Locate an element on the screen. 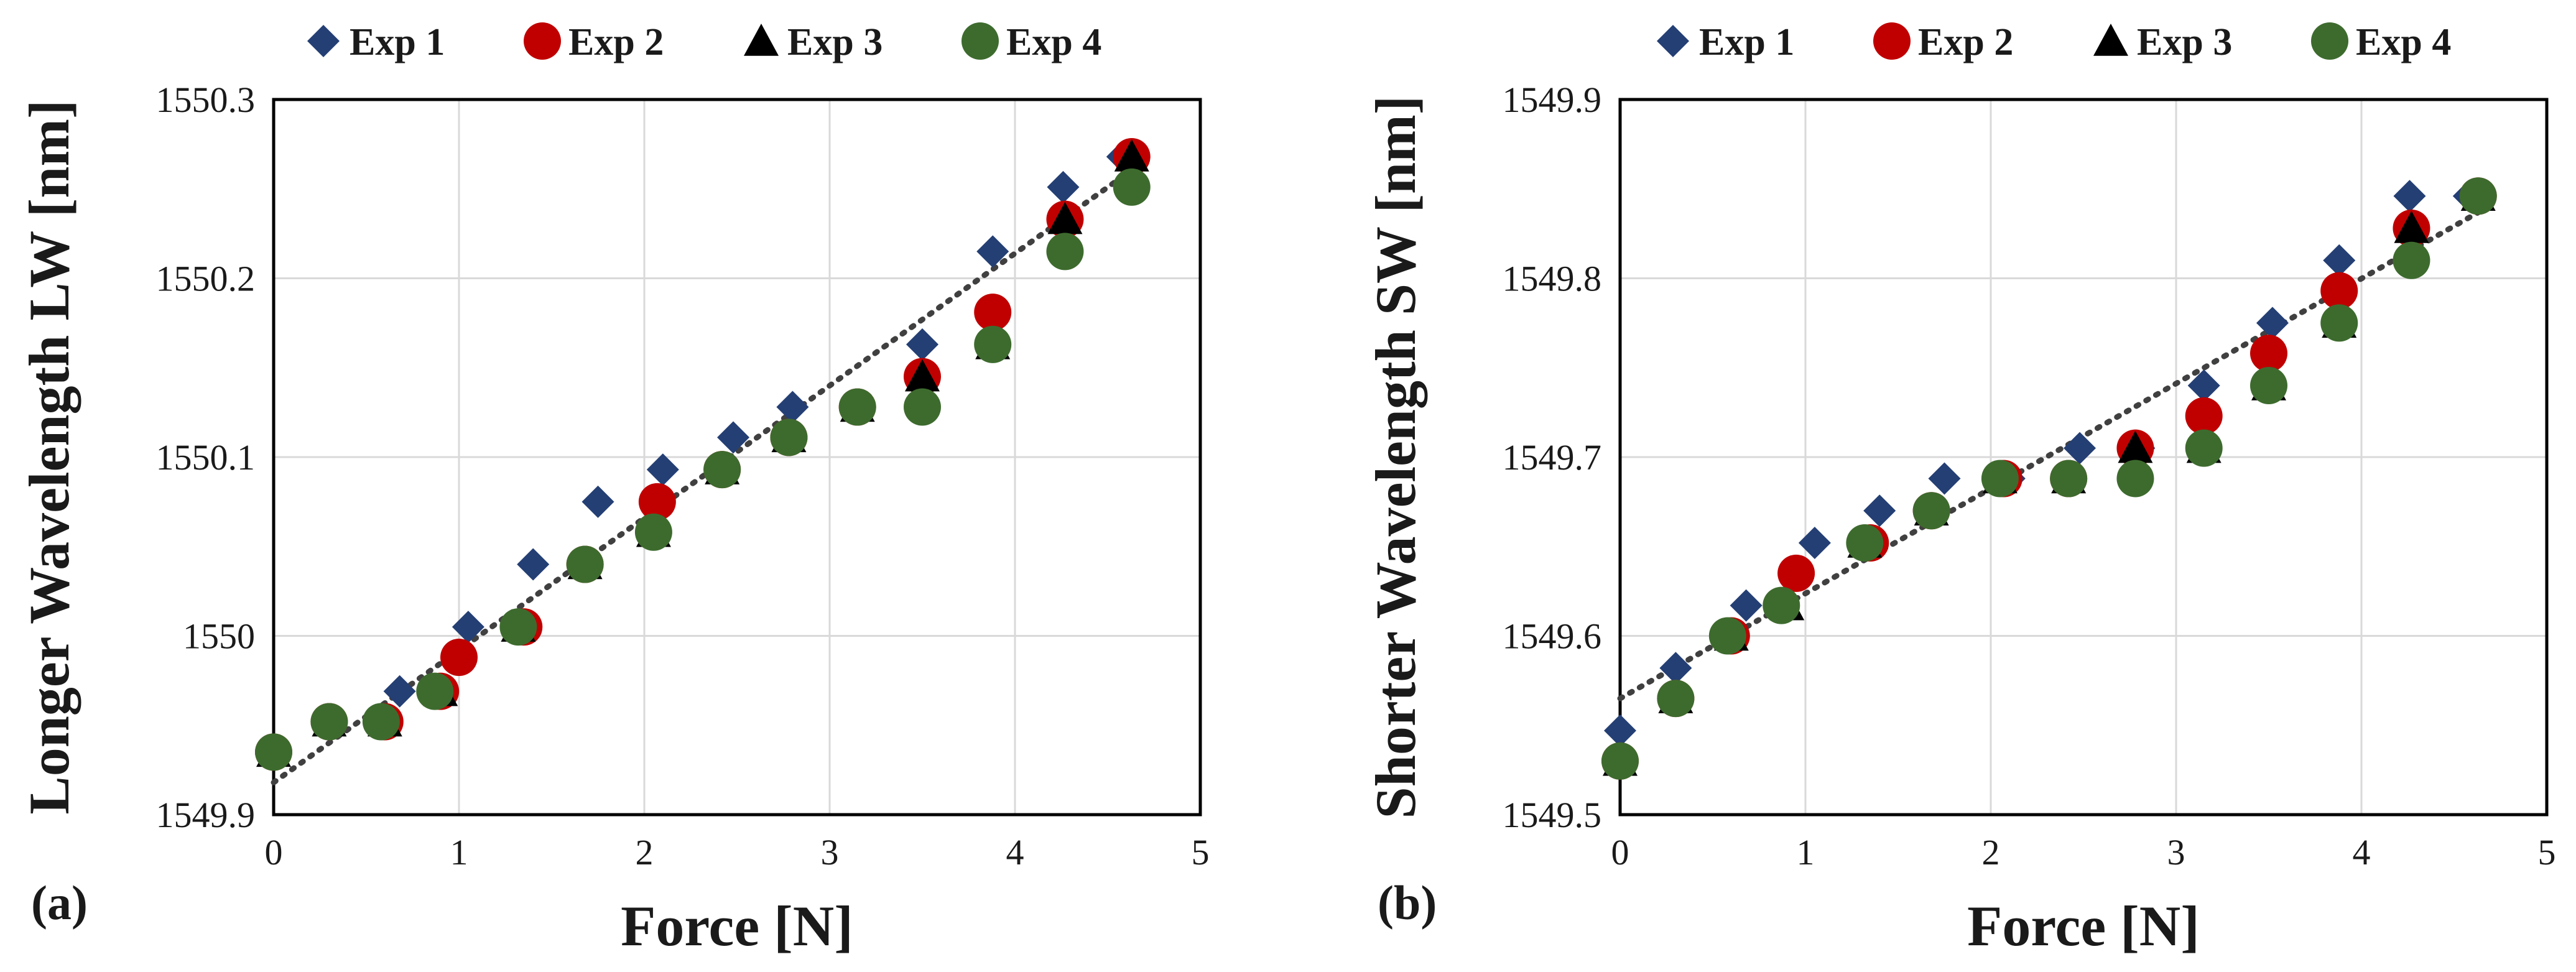 The width and height of the screenshot is (2576, 972). y-tick-label: 1549.5 is located at coordinates (1553, 815).